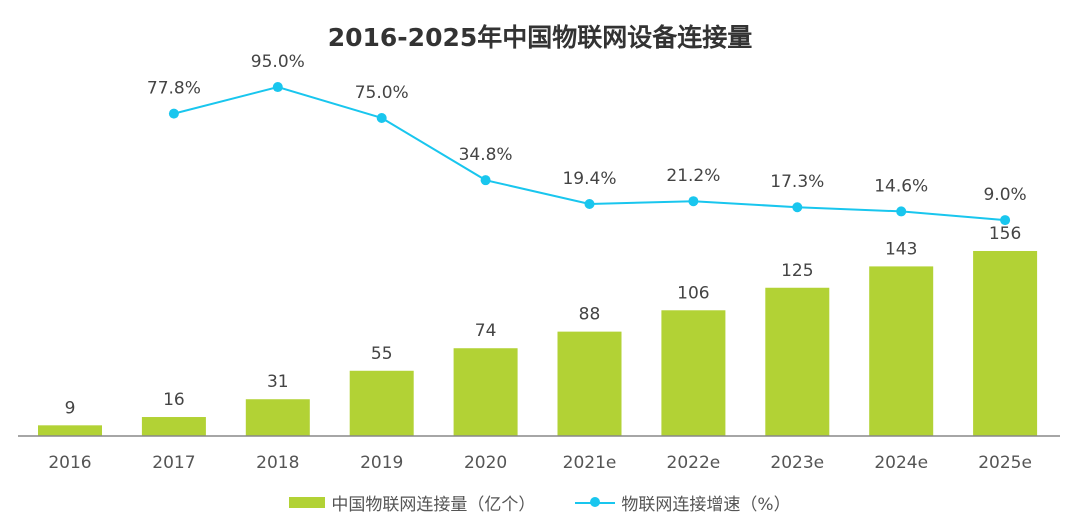 The width and height of the screenshot is (1080, 529). What do you see at coordinates (693, 293) in the screenshot?
I see `bar-data-label: 106` at bounding box center [693, 293].